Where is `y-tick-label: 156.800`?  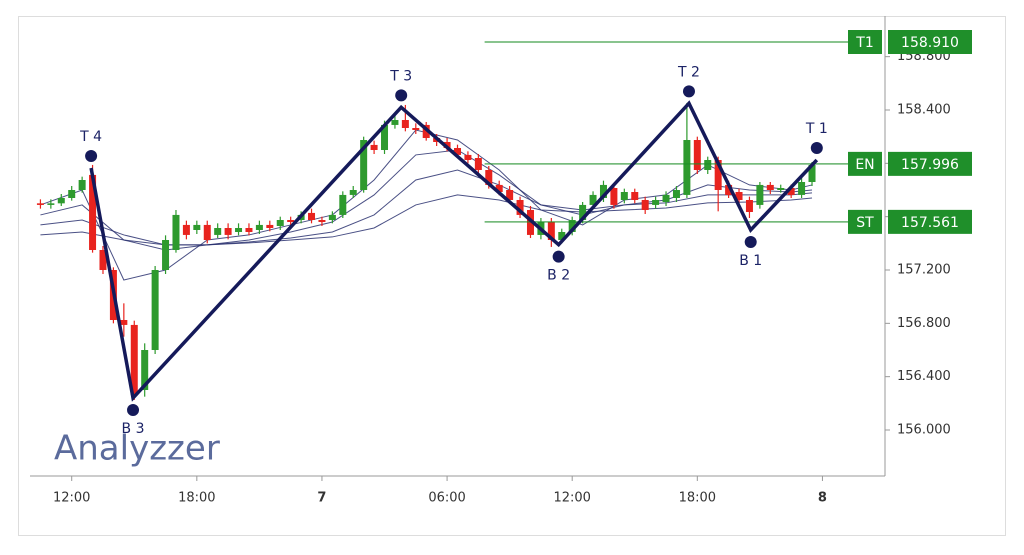 y-tick-label: 156.800 is located at coordinates (924, 323).